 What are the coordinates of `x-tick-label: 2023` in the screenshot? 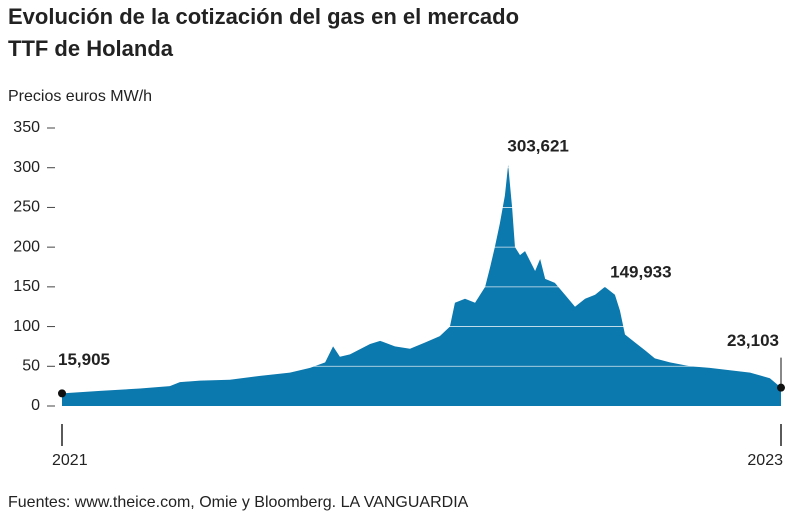 It's located at (765, 460).